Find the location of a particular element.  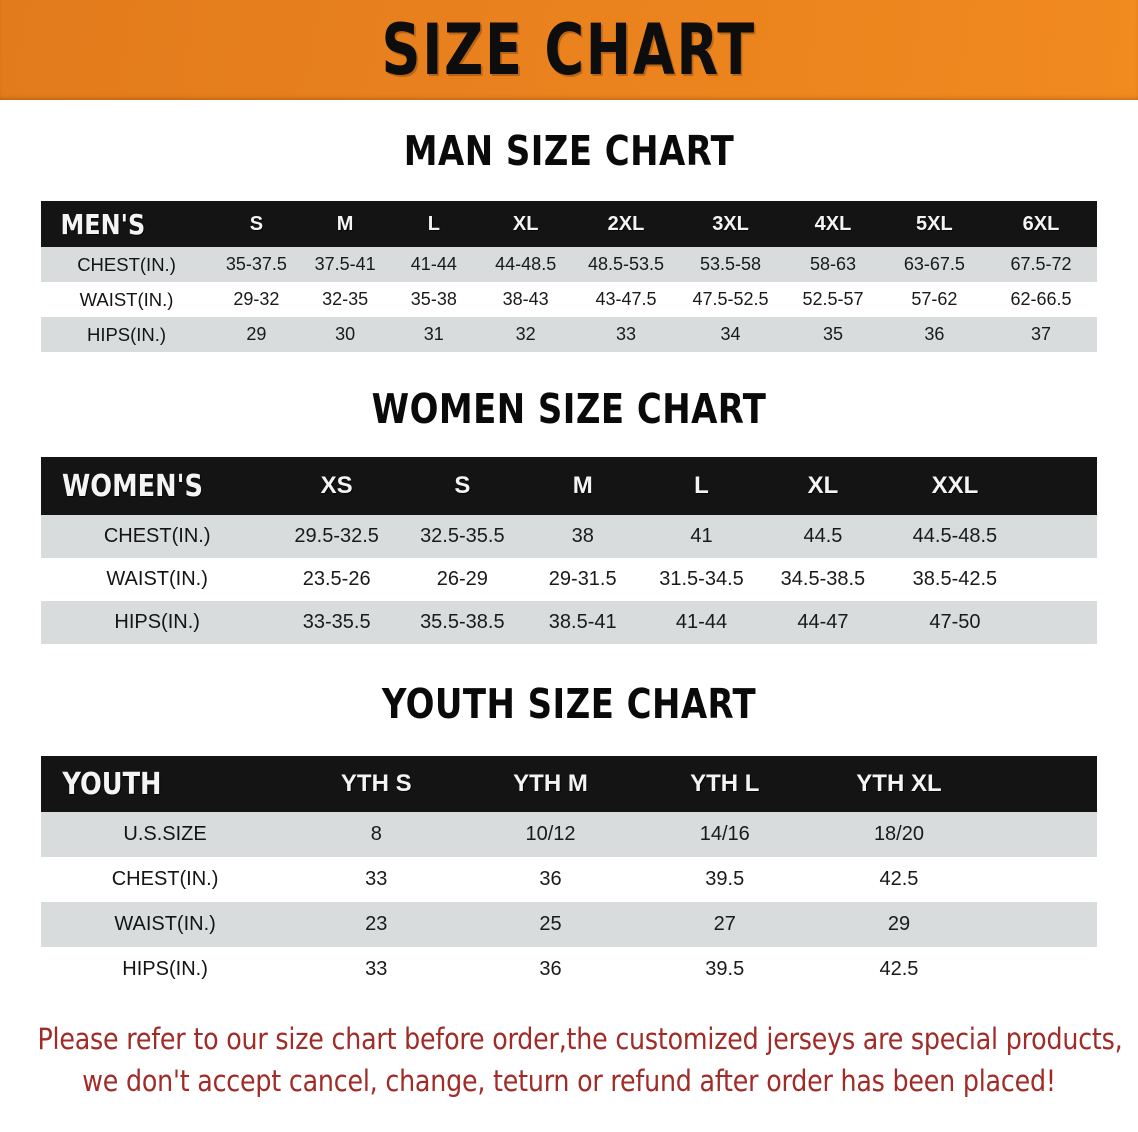

banner-title: SIZE CHART is located at coordinates (569, 50).